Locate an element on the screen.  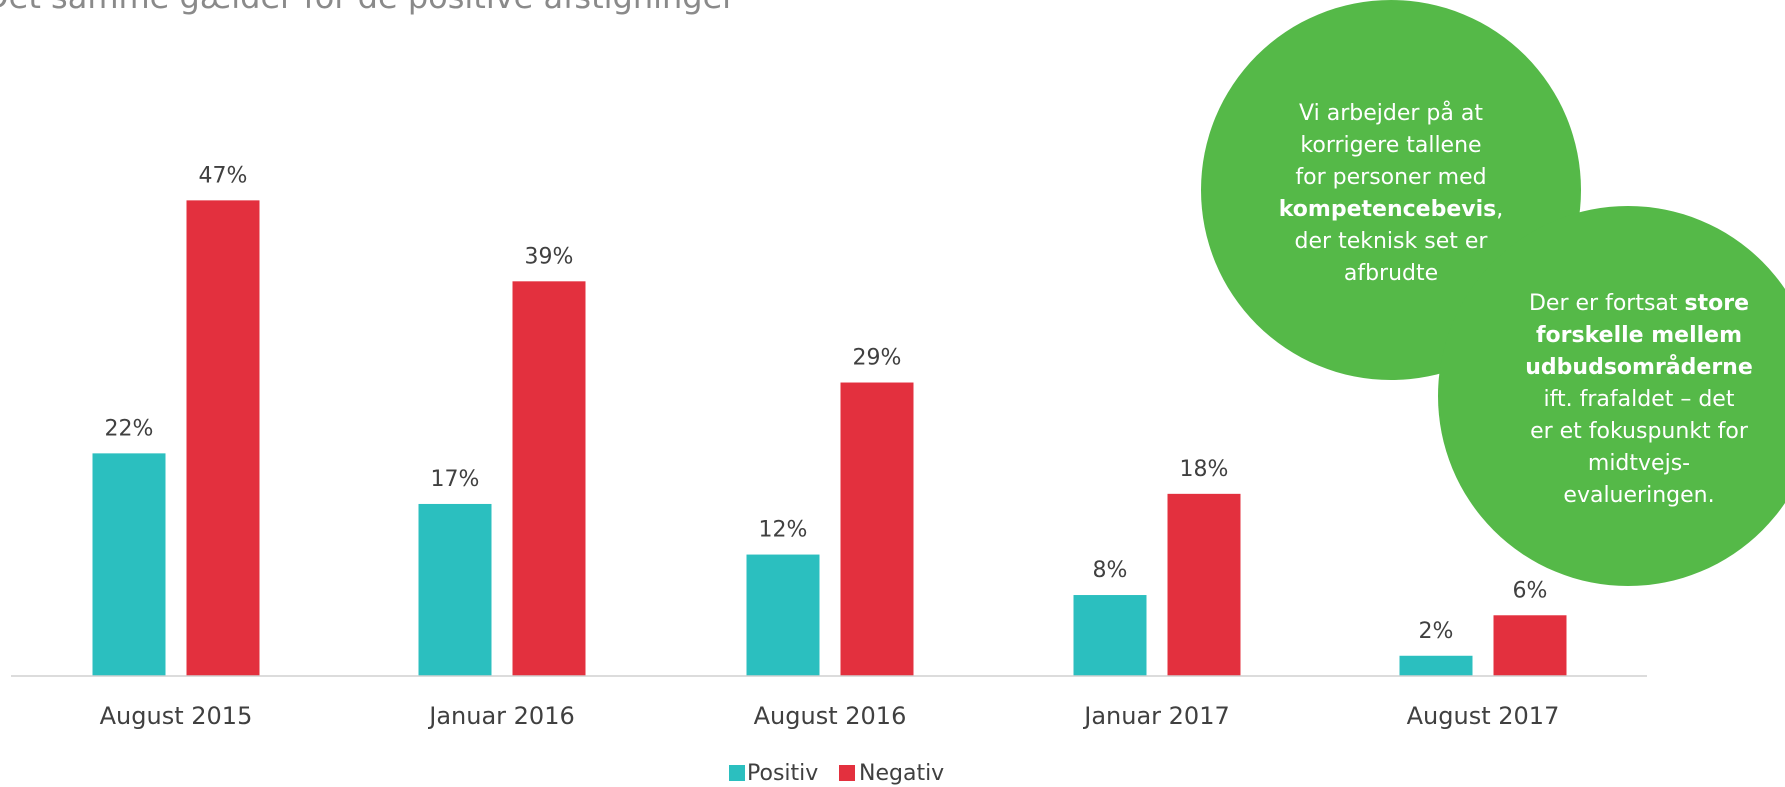
bubble-text: der teknisk set er is located at coordinates (1392, 241).